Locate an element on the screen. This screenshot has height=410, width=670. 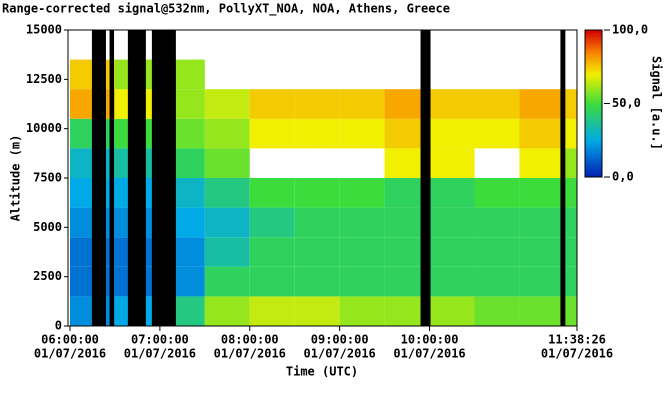
colorbar-tick-label: 100,0 is located at coordinates (630, 30).